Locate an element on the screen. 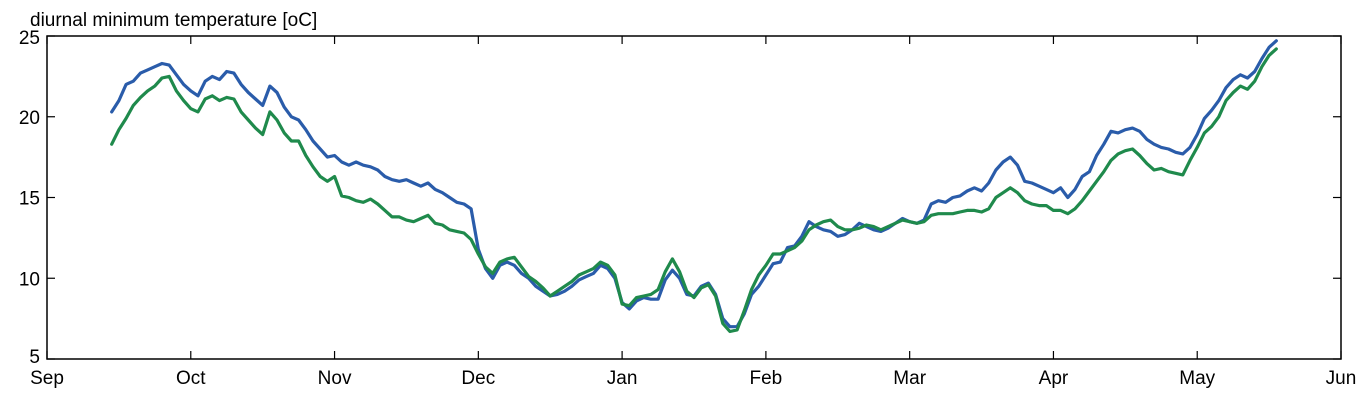 This screenshot has width=1368, height=402. x-tick-label: Feb is located at coordinates (766, 378).